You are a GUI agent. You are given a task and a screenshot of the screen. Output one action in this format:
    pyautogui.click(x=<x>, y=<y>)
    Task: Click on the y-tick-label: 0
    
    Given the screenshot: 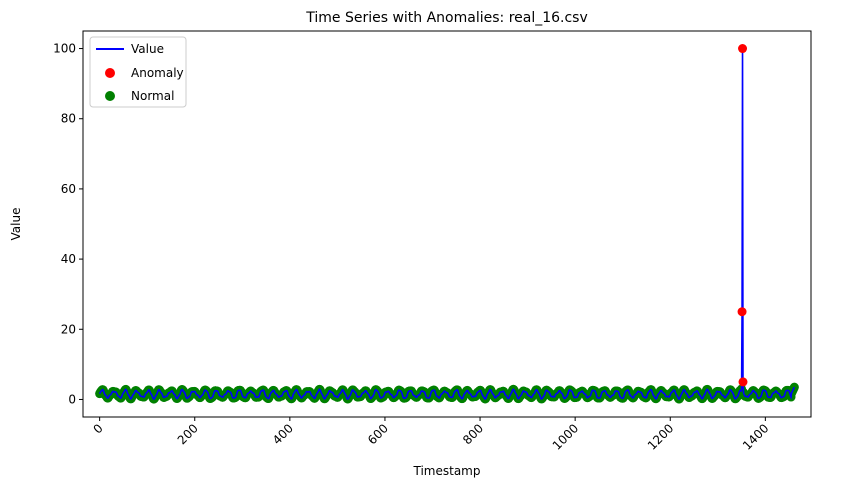 What is the action you would take?
    pyautogui.click(x=72, y=399)
    